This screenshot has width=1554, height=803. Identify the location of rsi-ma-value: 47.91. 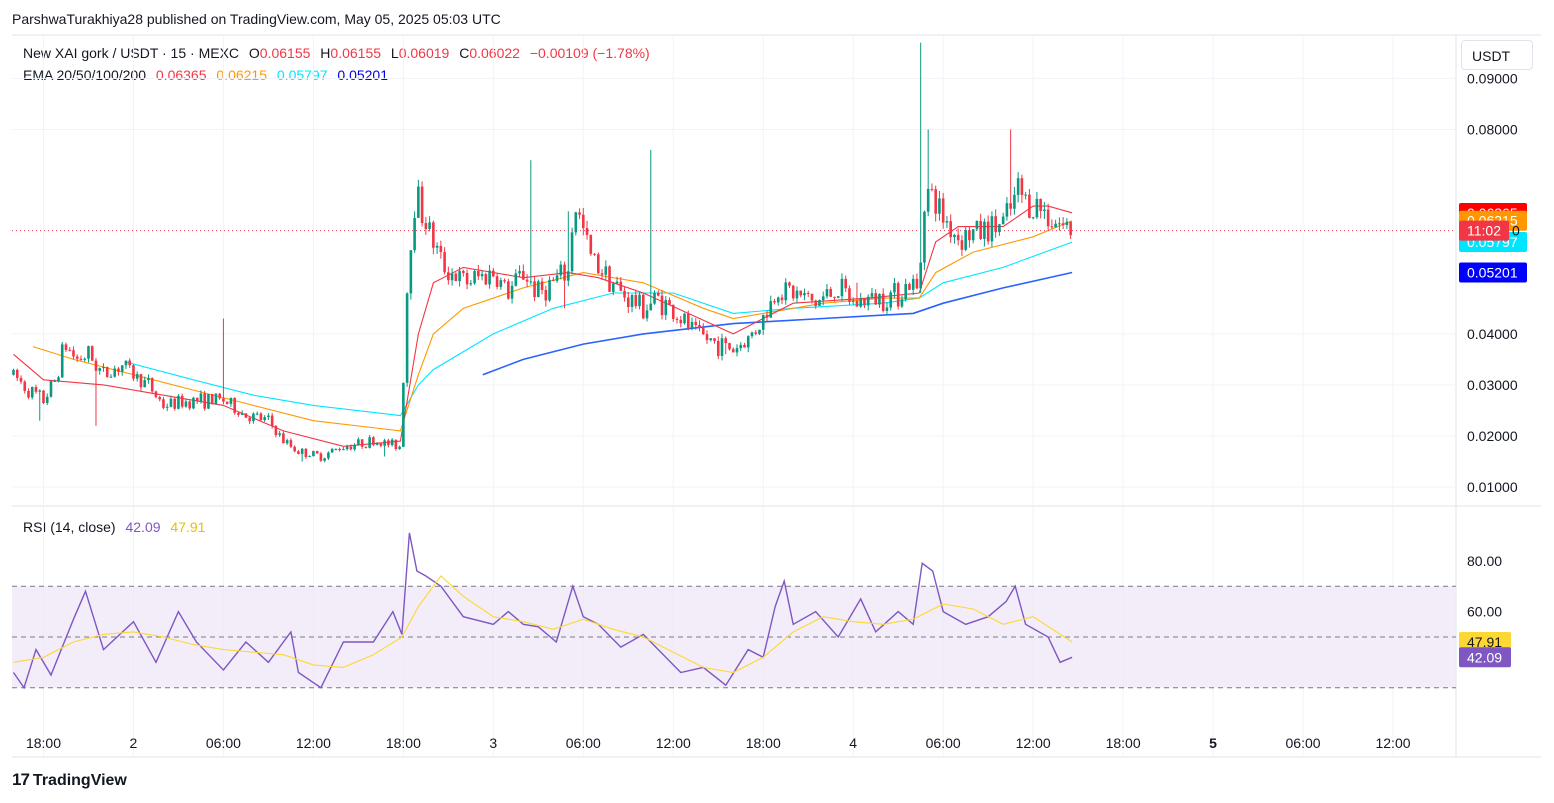
(188, 527).